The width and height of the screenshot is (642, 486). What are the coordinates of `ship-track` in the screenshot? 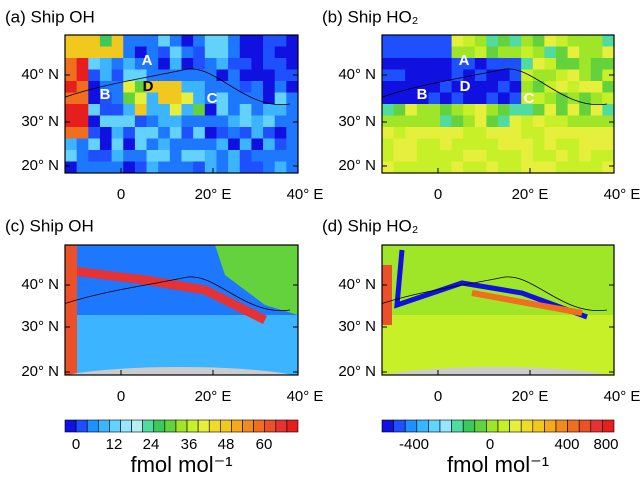 It's located at (527, 303).